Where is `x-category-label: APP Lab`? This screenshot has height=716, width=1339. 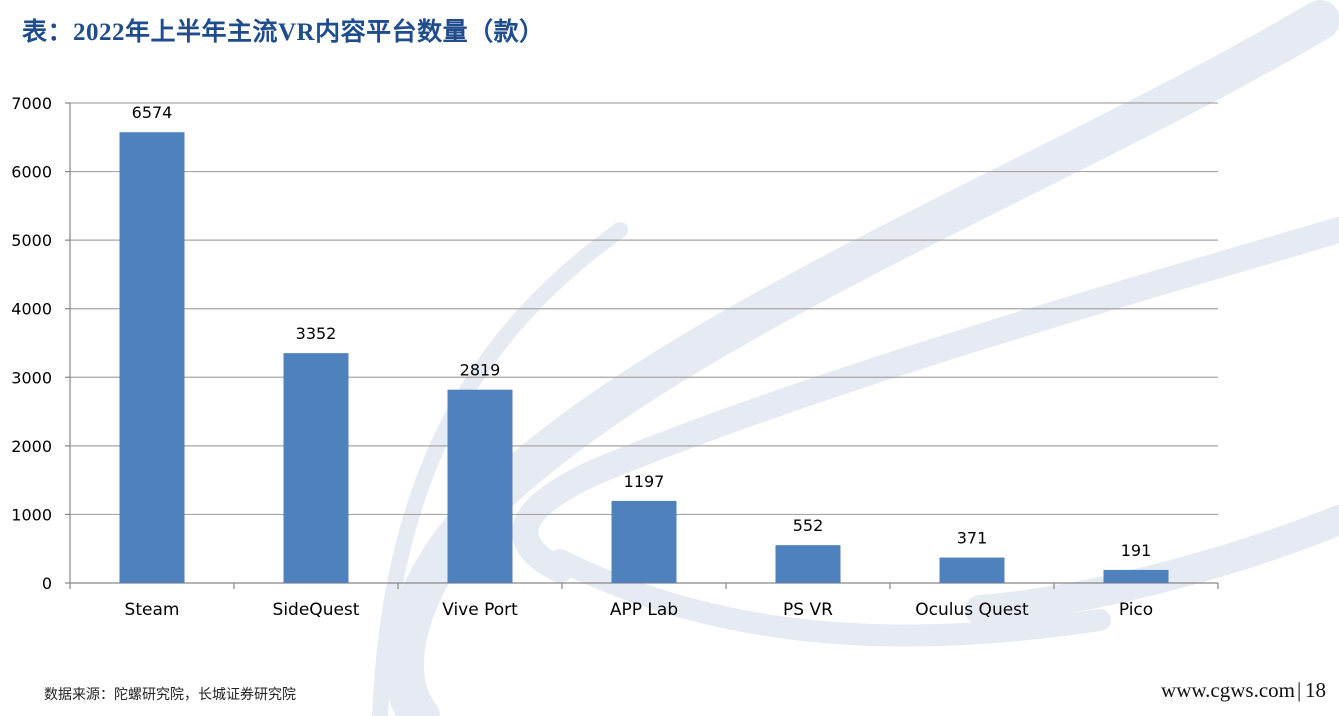
x-category-label: APP Lab is located at coordinates (644, 610).